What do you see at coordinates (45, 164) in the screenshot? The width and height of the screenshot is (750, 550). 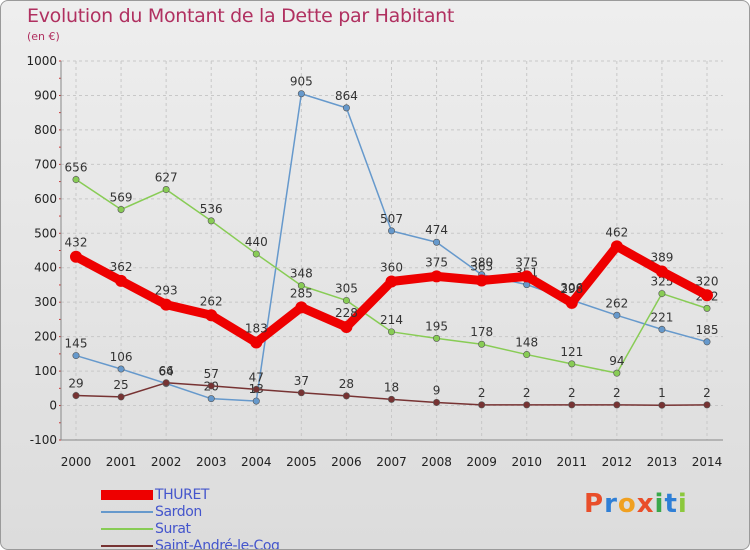 I see `y-tick-label: 700` at bounding box center [45, 164].